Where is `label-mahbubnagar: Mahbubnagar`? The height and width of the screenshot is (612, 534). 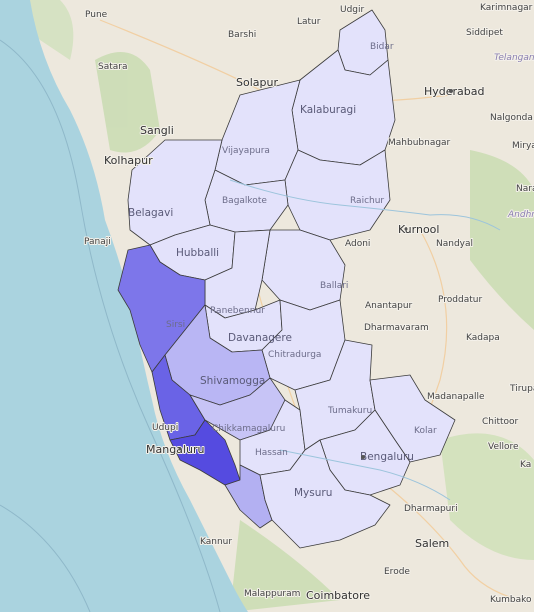 label-mahbubnagar: Mahbubnagar is located at coordinates (419, 143).